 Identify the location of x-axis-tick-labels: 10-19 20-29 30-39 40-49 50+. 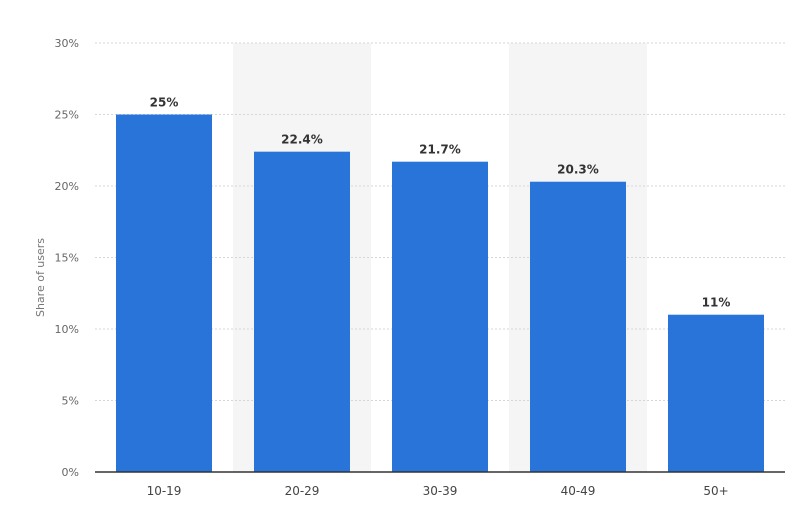
(438, 491).